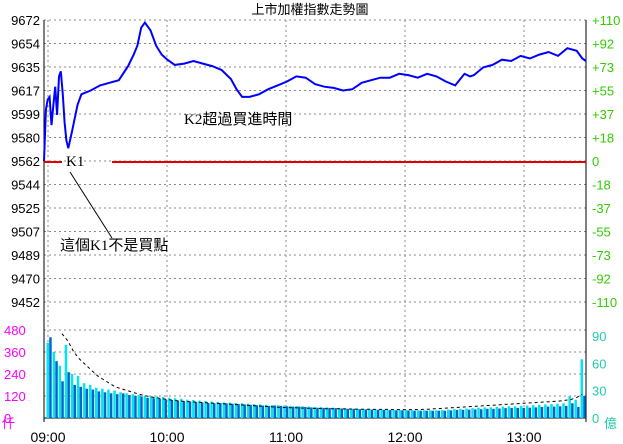 This screenshot has height=444, width=623. What do you see at coordinates (595, 161) in the screenshot?
I see `change-tick-label: 0` at bounding box center [595, 161].